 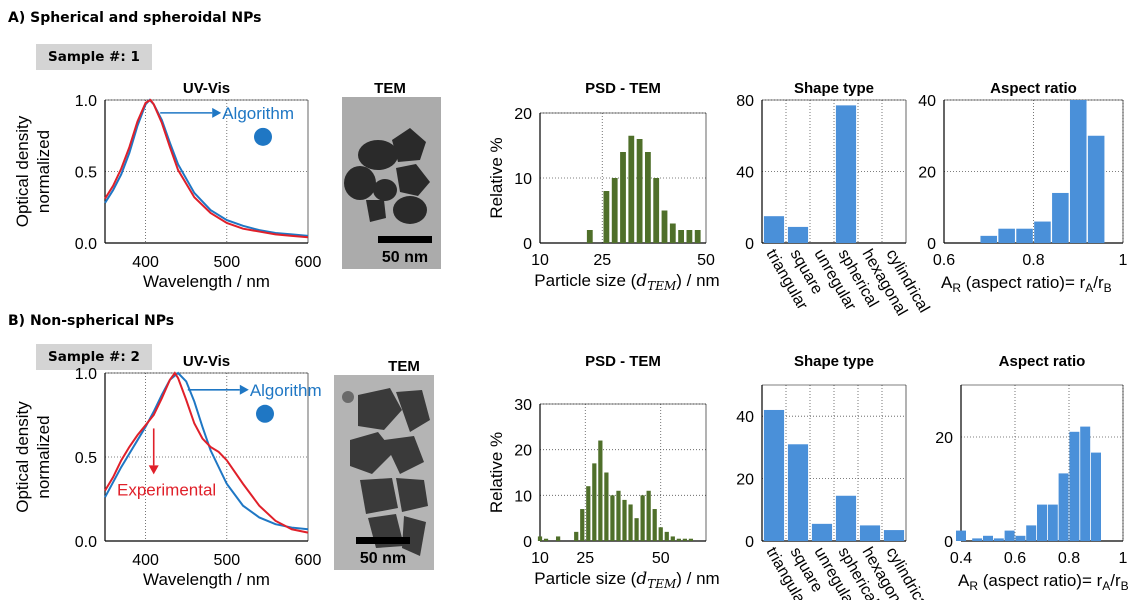 What do you see at coordinates (661, 558) in the screenshot?
I see `psd_b-xtick-label: 50` at bounding box center [661, 558].